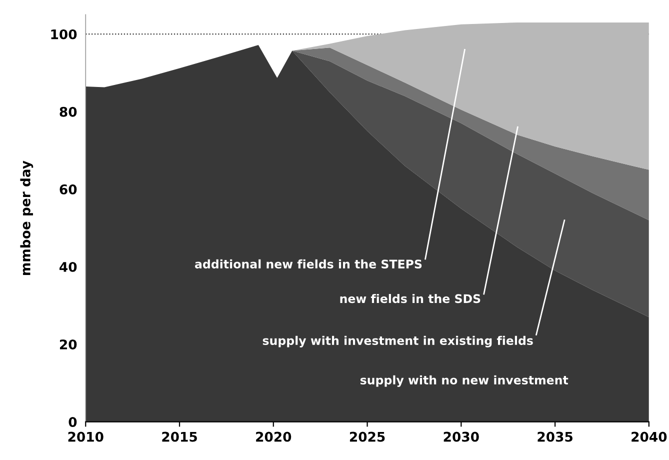 The height and width of the screenshot is (460, 669). What do you see at coordinates (308, 264) in the screenshot?
I see `annotation: additional new fields in the STEPS` at bounding box center [308, 264].